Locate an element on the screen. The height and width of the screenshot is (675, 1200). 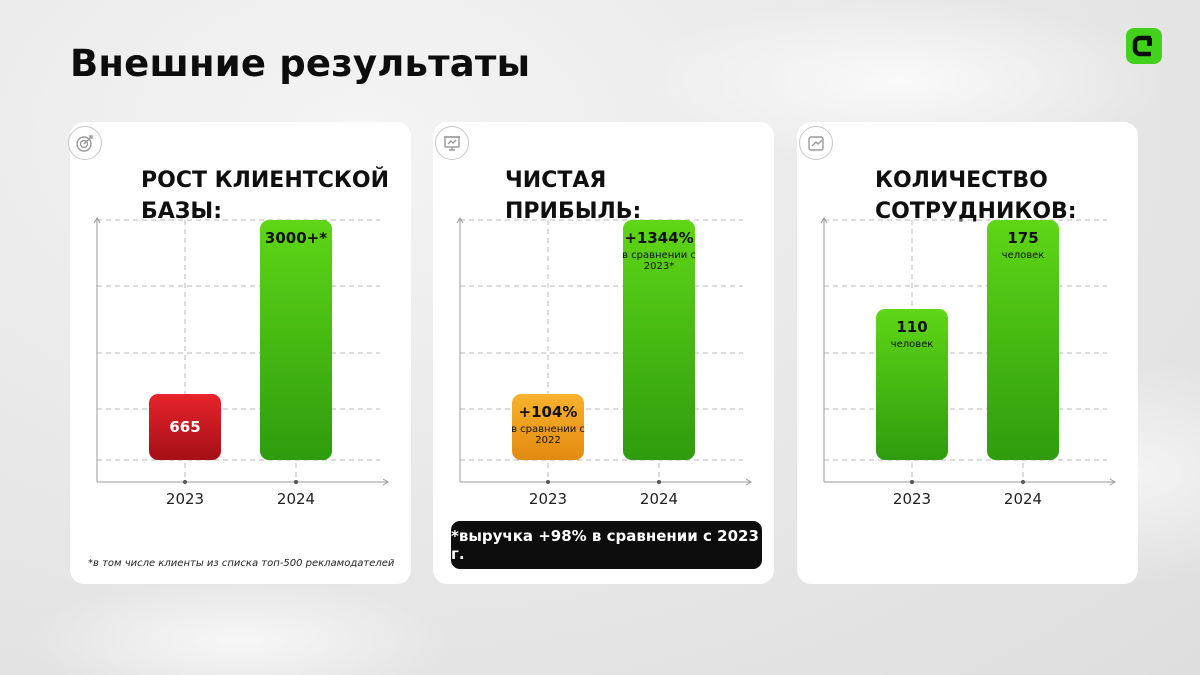
chart-bar: 175 человек is located at coordinates (1023, 340).